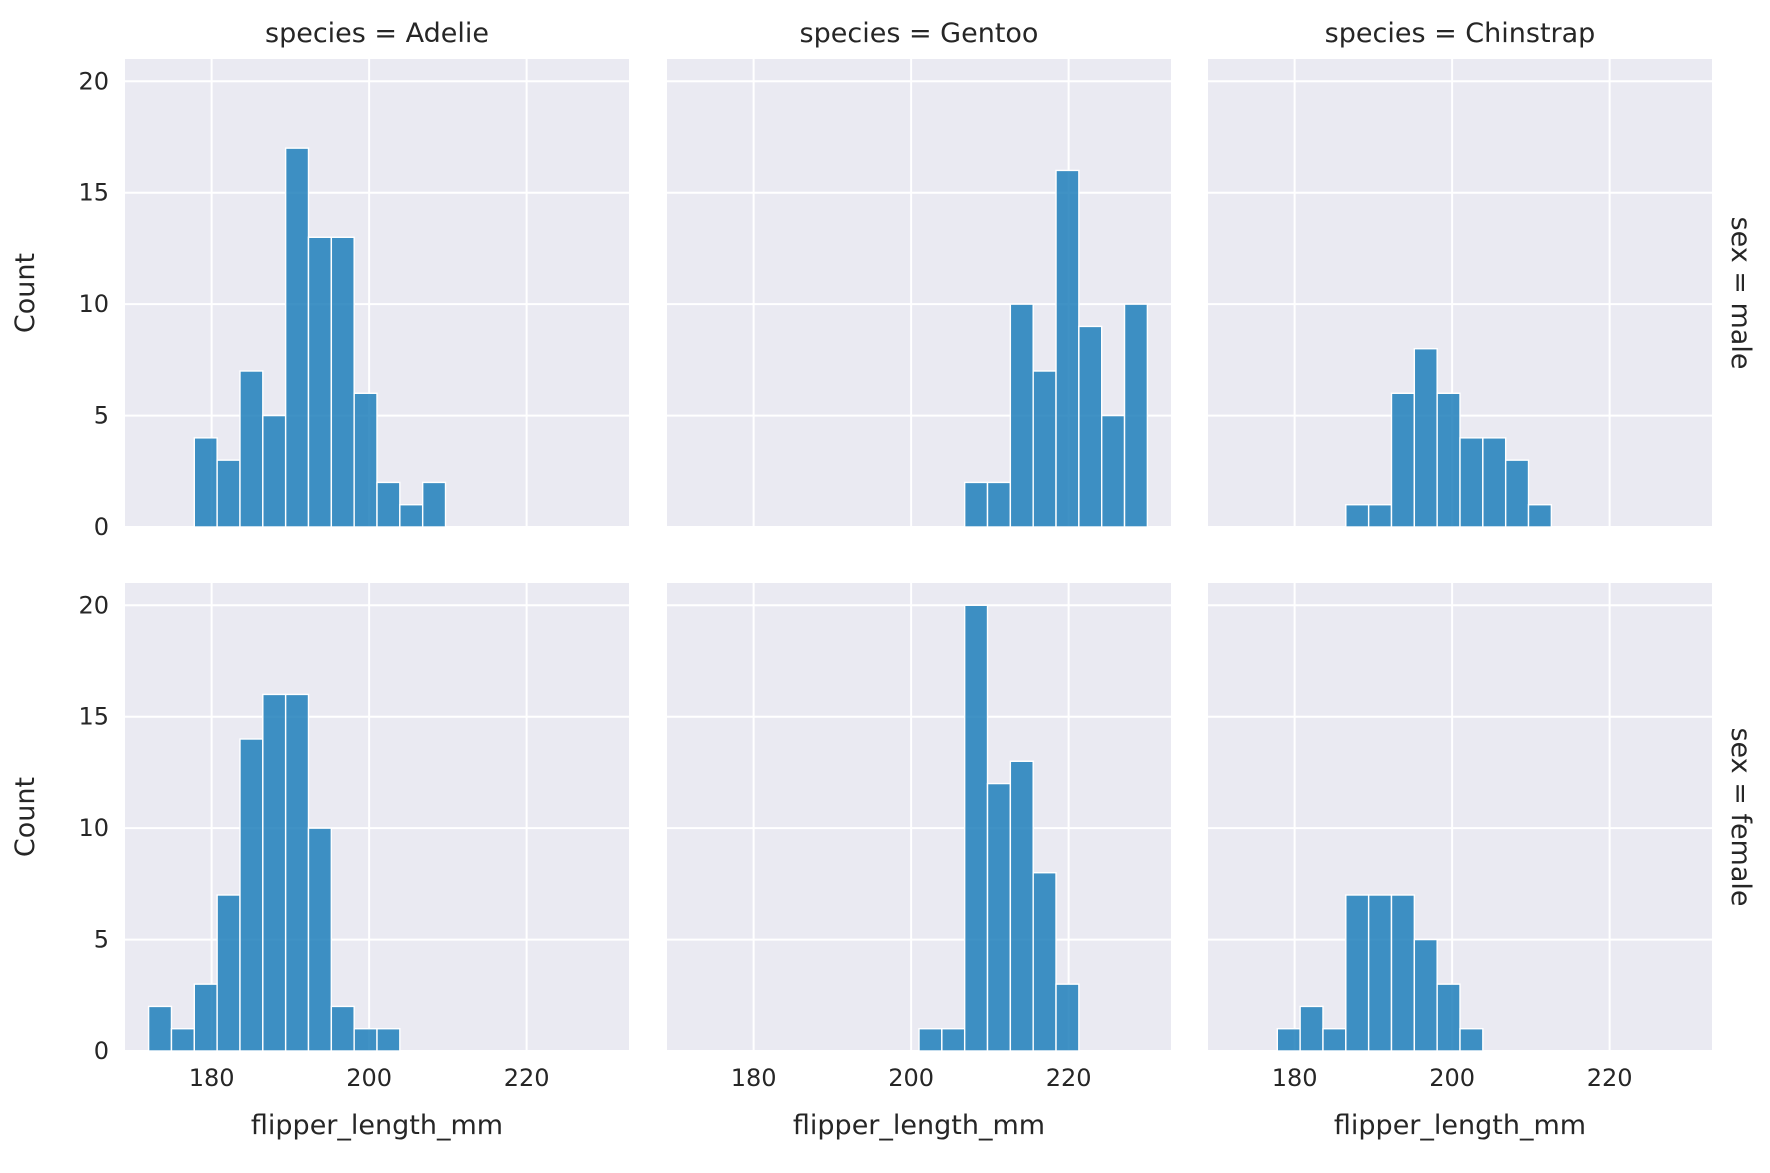 The image size is (1770, 1173). I want to click on panel-background-adelie-female, so click(377, 817).